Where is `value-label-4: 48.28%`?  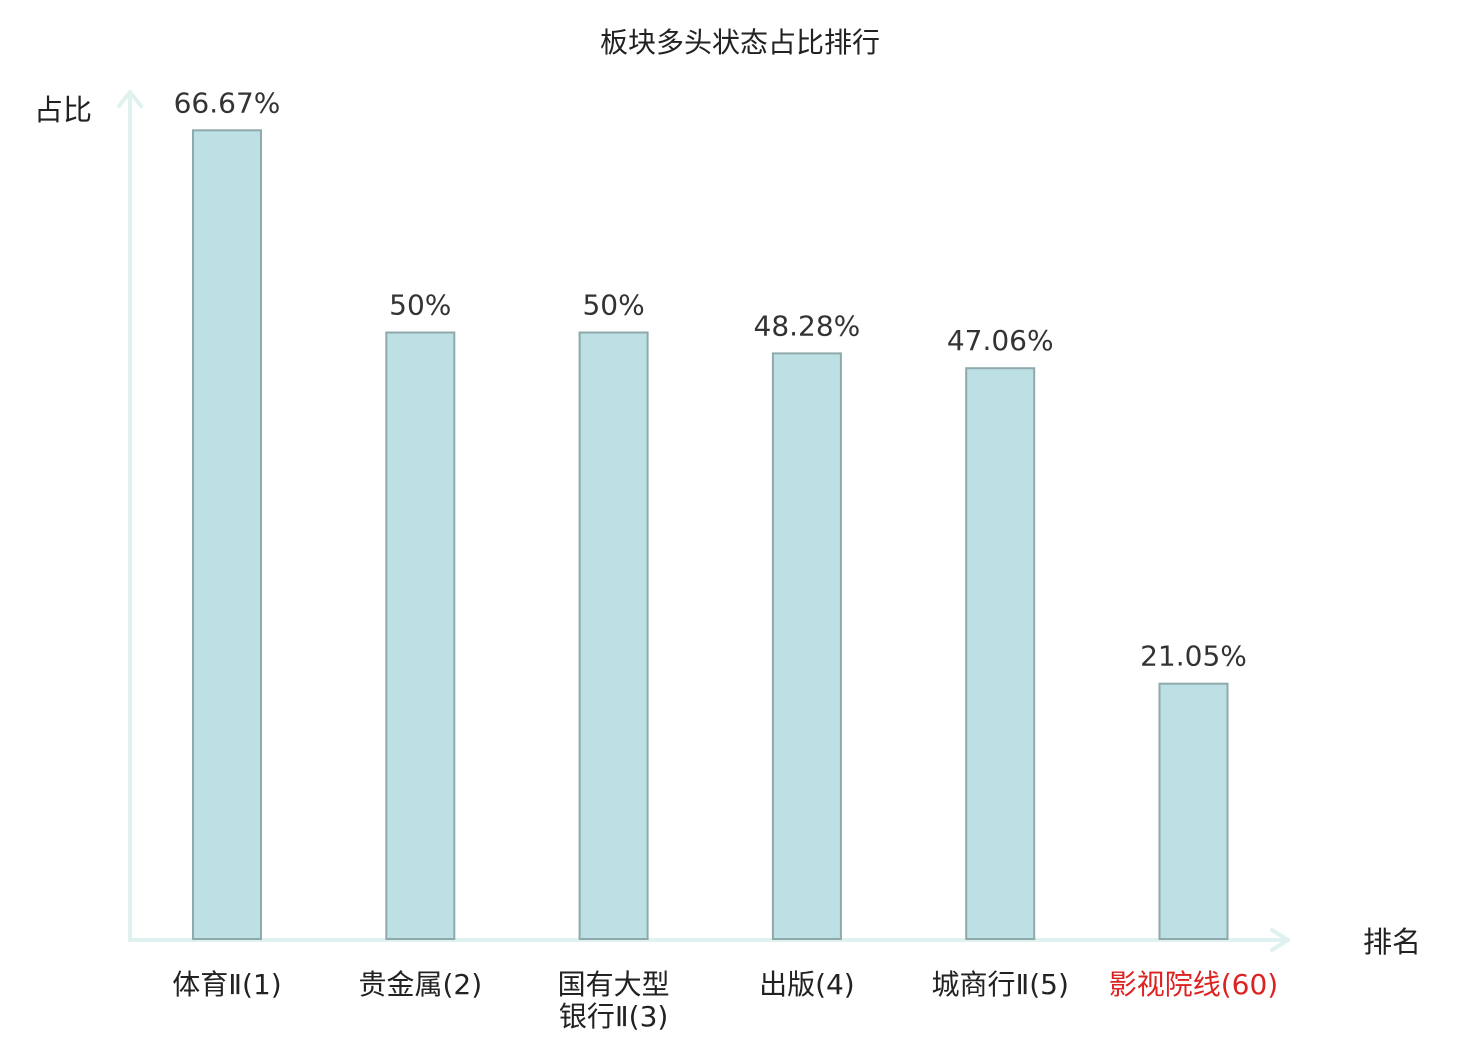 value-label-4: 48.28% is located at coordinates (807, 325).